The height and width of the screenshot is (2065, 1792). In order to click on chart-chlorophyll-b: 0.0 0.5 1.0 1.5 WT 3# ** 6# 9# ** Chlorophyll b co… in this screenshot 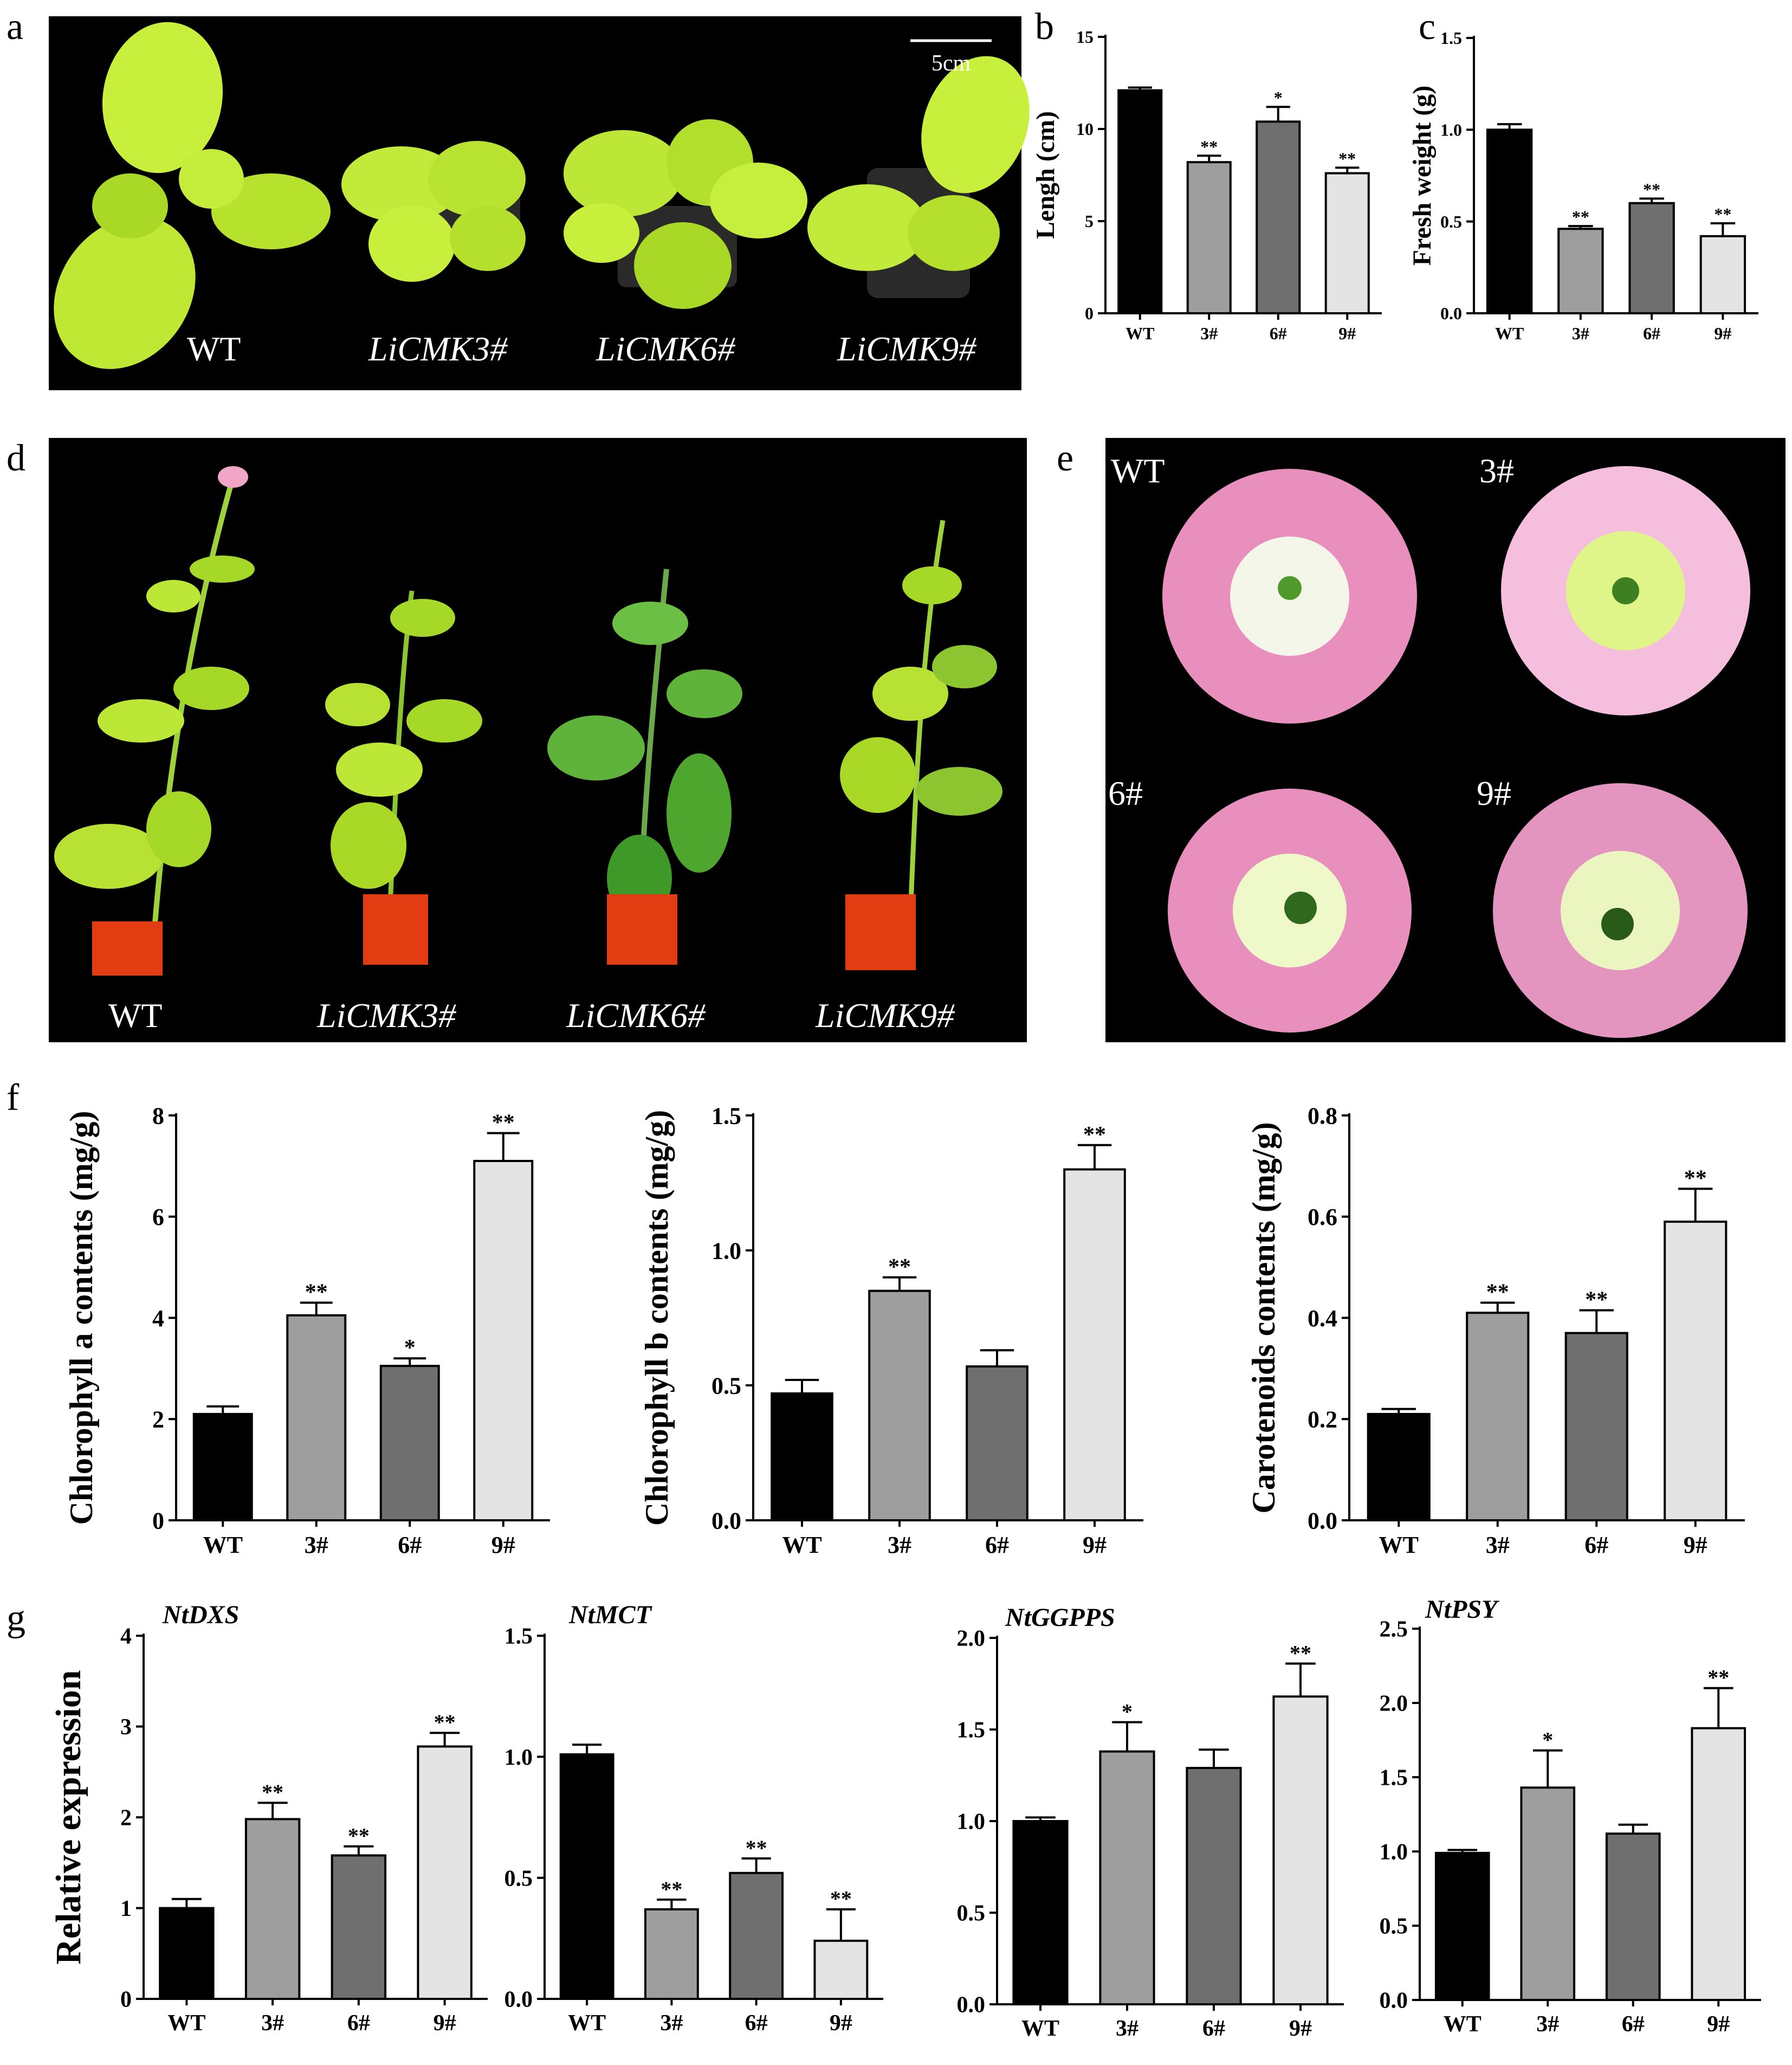, I will do `click(891, 1330)`.